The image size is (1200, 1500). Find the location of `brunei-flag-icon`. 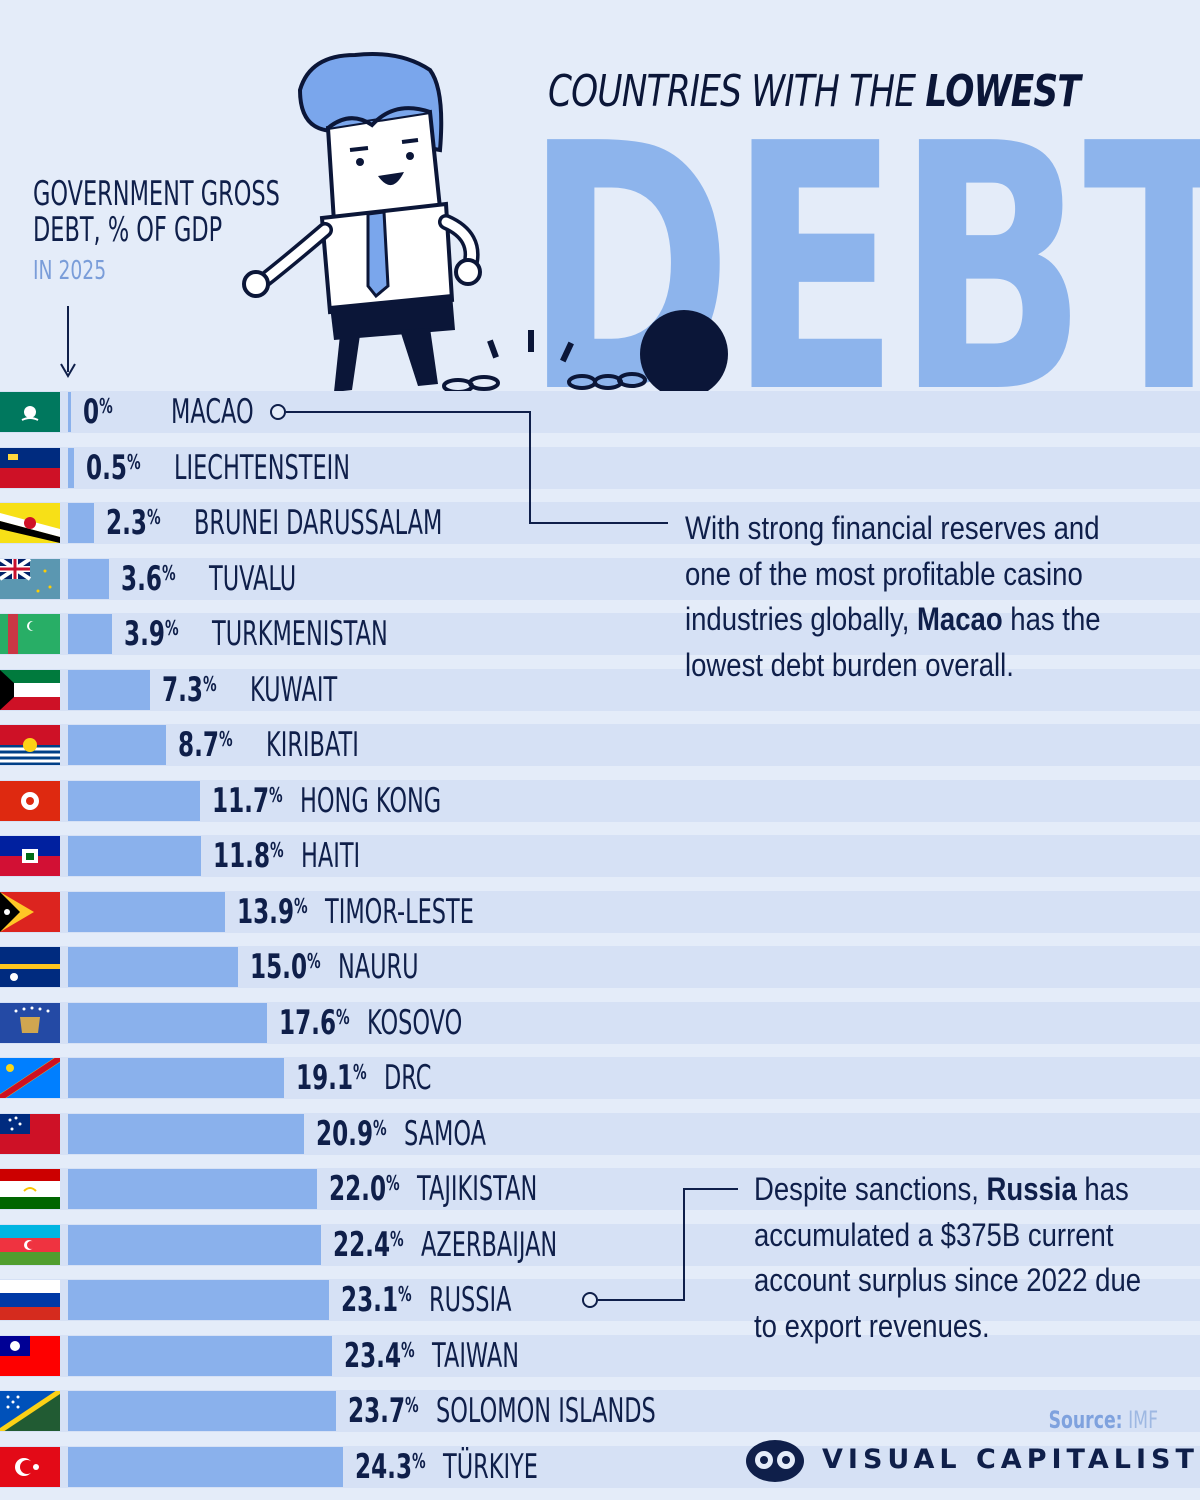

brunei-flag-icon is located at coordinates (30, 523).